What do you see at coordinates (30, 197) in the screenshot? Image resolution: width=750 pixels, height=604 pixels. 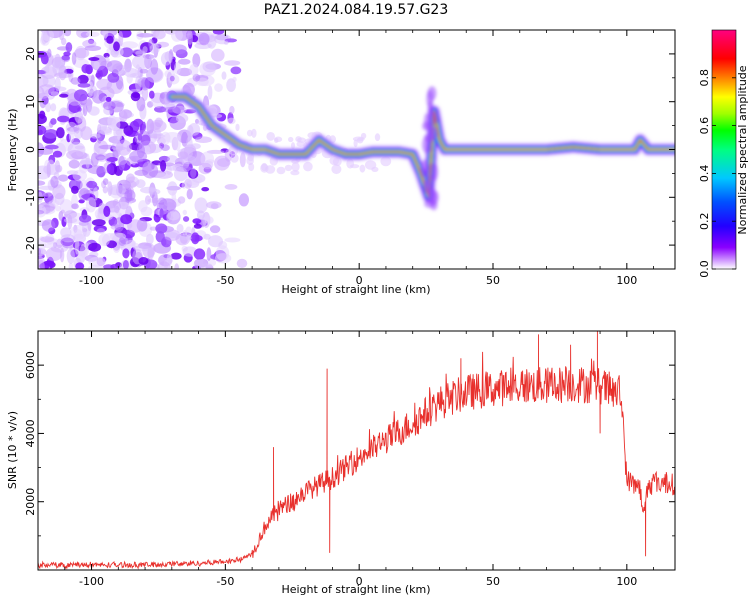 I see `spectrogram-y-tick-label: -10` at bounding box center [30, 197].